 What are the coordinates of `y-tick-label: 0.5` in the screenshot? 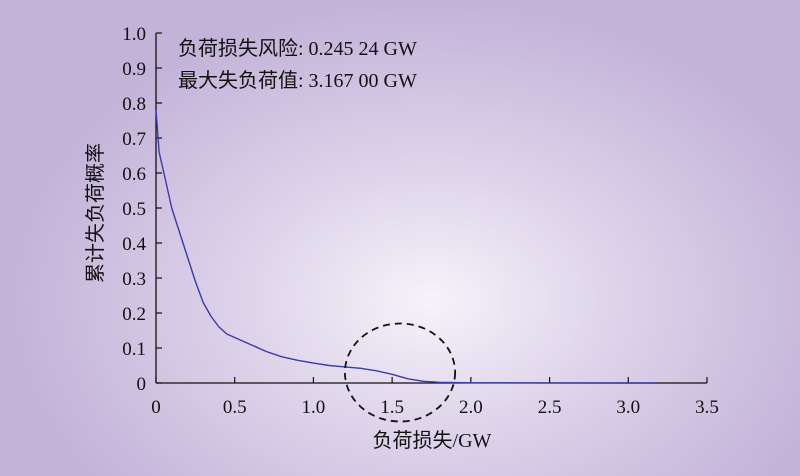 It's located at (134, 209).